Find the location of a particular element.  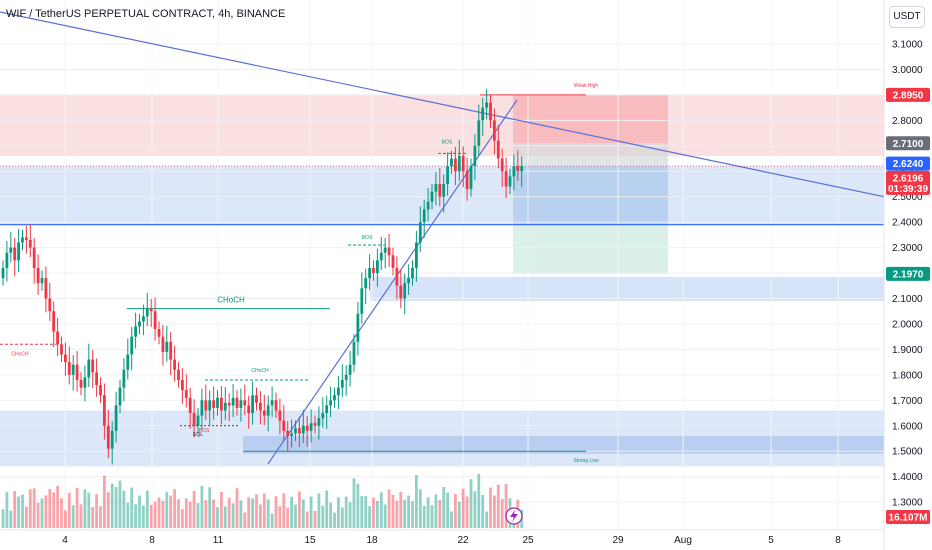

y-tick-label: 1.7000 is located at coordinates (907, 401).